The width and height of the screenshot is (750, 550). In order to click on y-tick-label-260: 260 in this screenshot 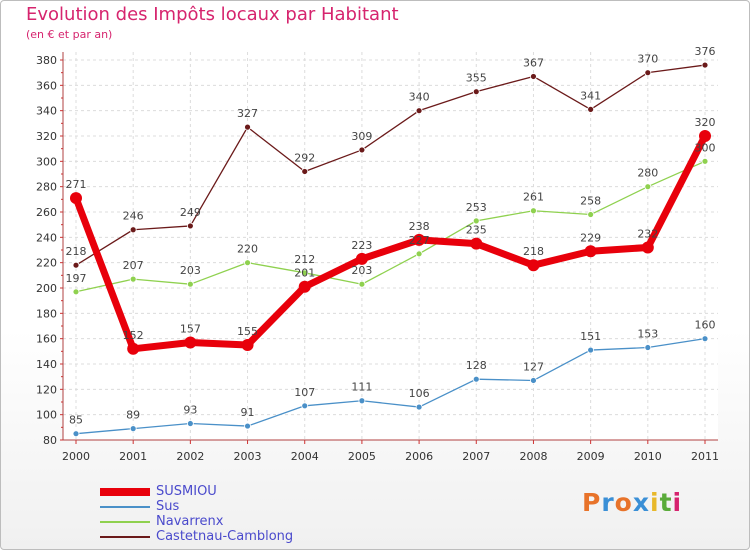, I will do `click(46, 212)`.